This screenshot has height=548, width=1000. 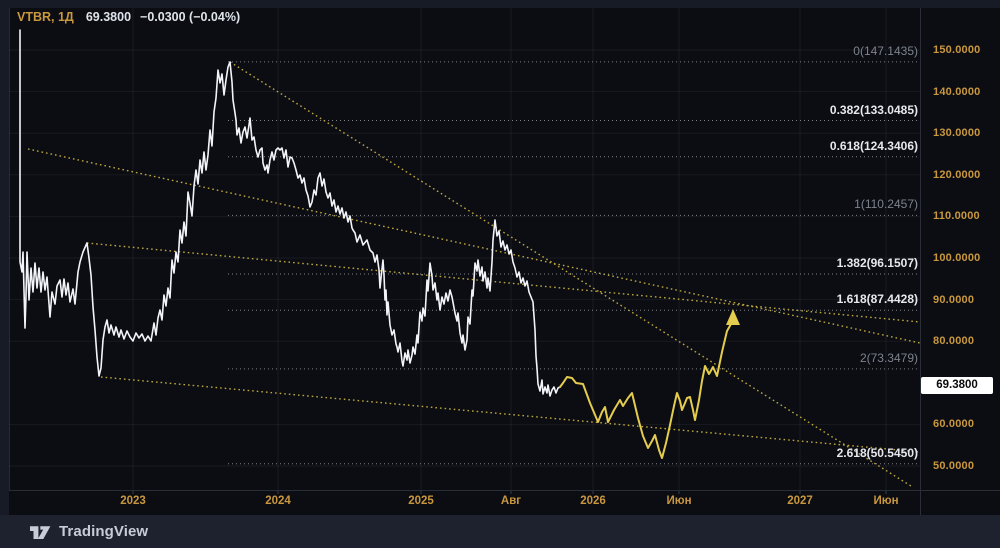 I want to click on last-price: 69.3800, so click(x=108, y=17).